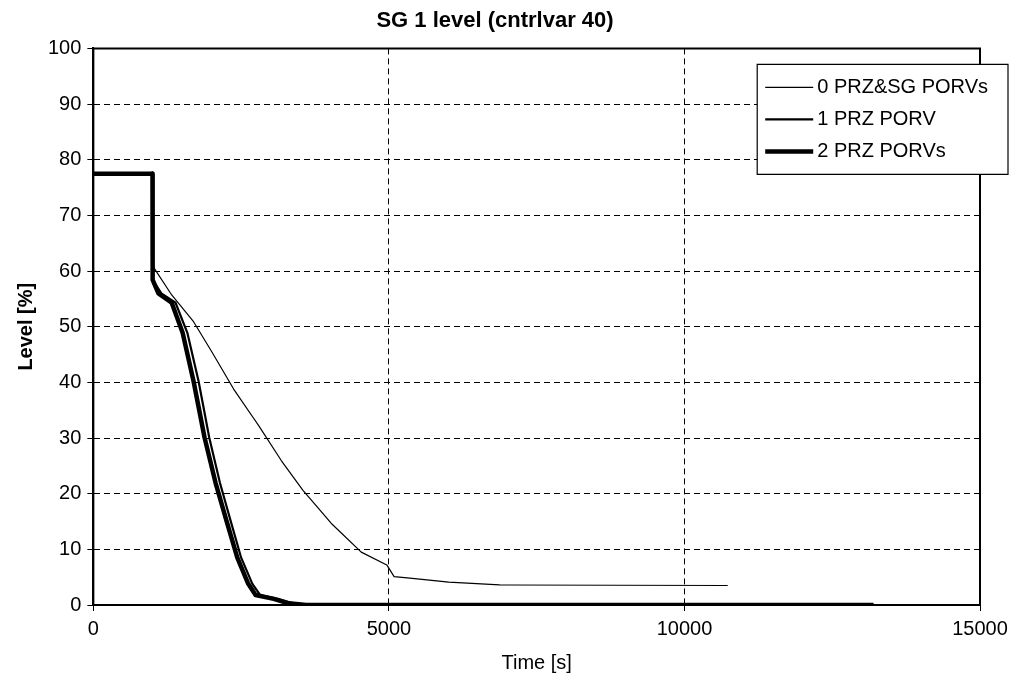  What do you see at coordinates (70, 213) in the screenshot?
I see `y-tick-label: 70` at bounding box center [70, 213].